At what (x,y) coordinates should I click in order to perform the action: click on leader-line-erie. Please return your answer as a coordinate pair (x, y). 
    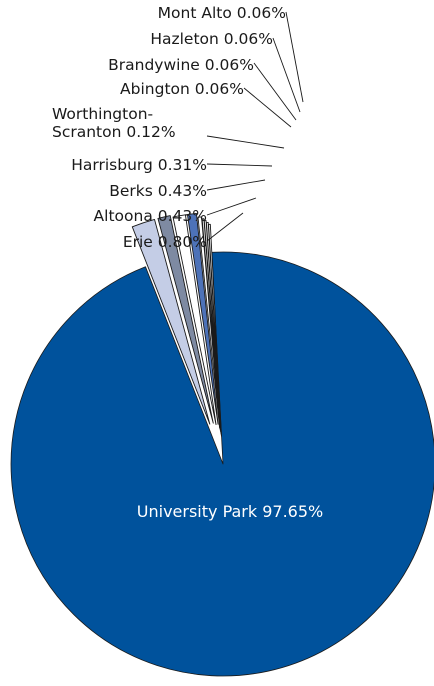
    Looking at the image, I should click on (225, 227).